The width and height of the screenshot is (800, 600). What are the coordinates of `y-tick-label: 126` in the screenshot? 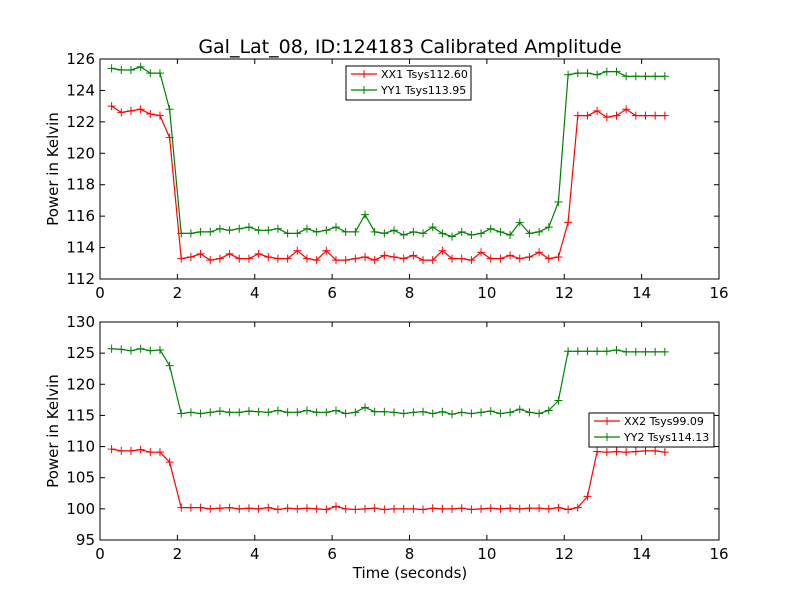 It's located at (80, 59).